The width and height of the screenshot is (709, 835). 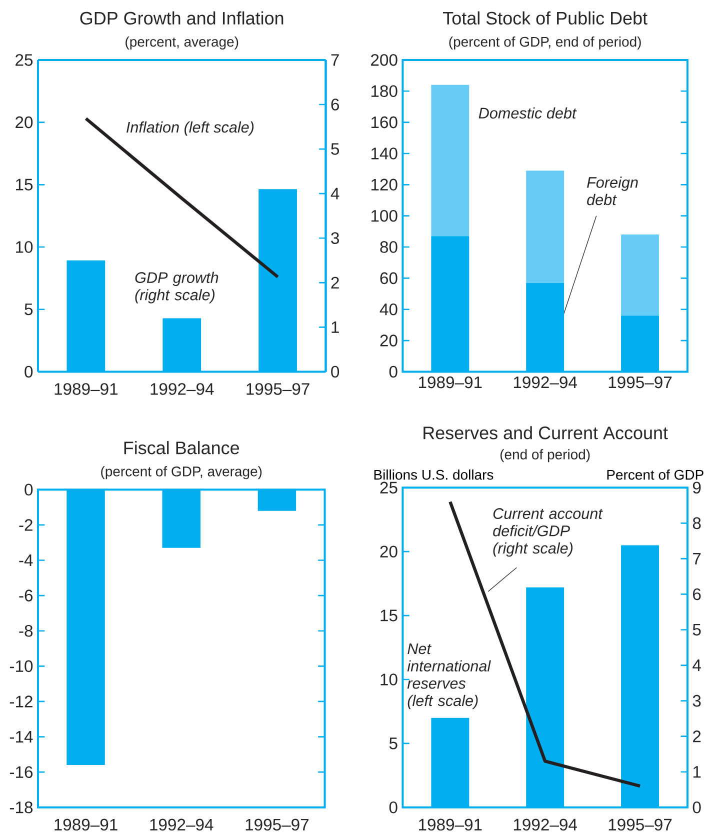 I want to click on y-tick-label: -12, so click(x=21, y=702).